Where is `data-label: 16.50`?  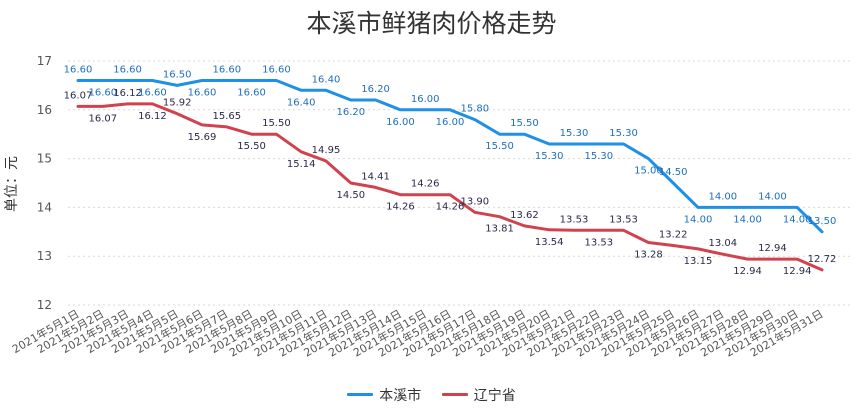 data-label: 16.50 is located at coordinates (177, 74).